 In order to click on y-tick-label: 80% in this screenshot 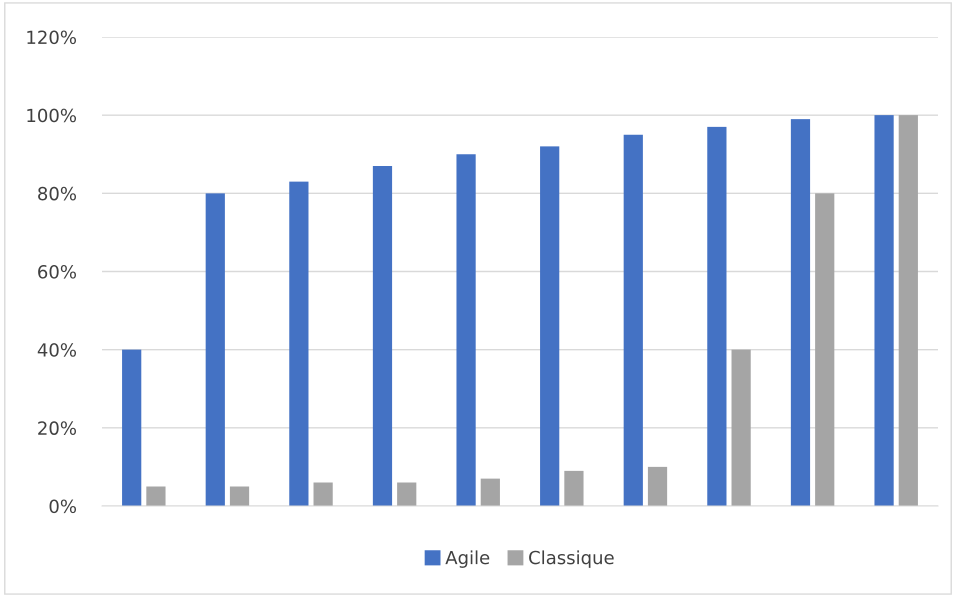, I will do `click(57, 193)`.